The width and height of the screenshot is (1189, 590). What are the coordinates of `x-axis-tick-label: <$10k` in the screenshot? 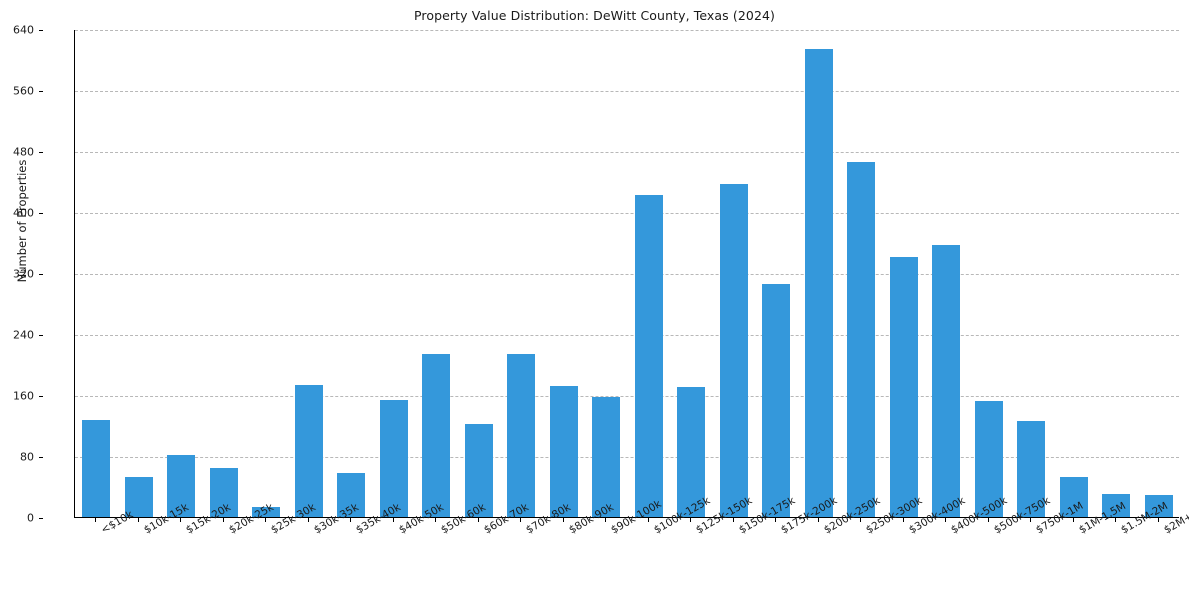 It's located at (117, 522).